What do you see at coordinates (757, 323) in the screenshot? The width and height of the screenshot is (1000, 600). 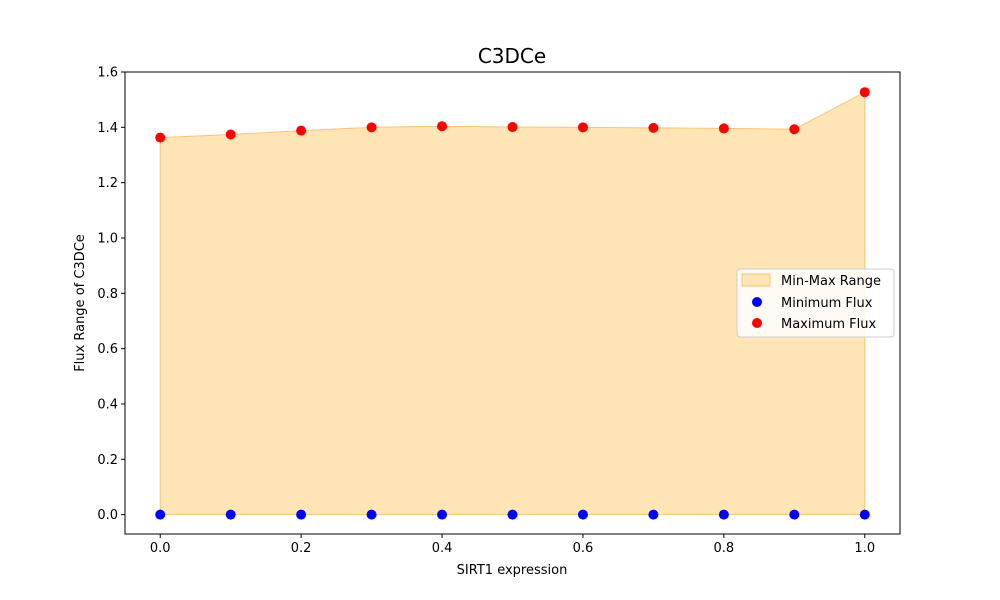 I see `legend-marker-maximum-flux` at bounding box center [757, 323].